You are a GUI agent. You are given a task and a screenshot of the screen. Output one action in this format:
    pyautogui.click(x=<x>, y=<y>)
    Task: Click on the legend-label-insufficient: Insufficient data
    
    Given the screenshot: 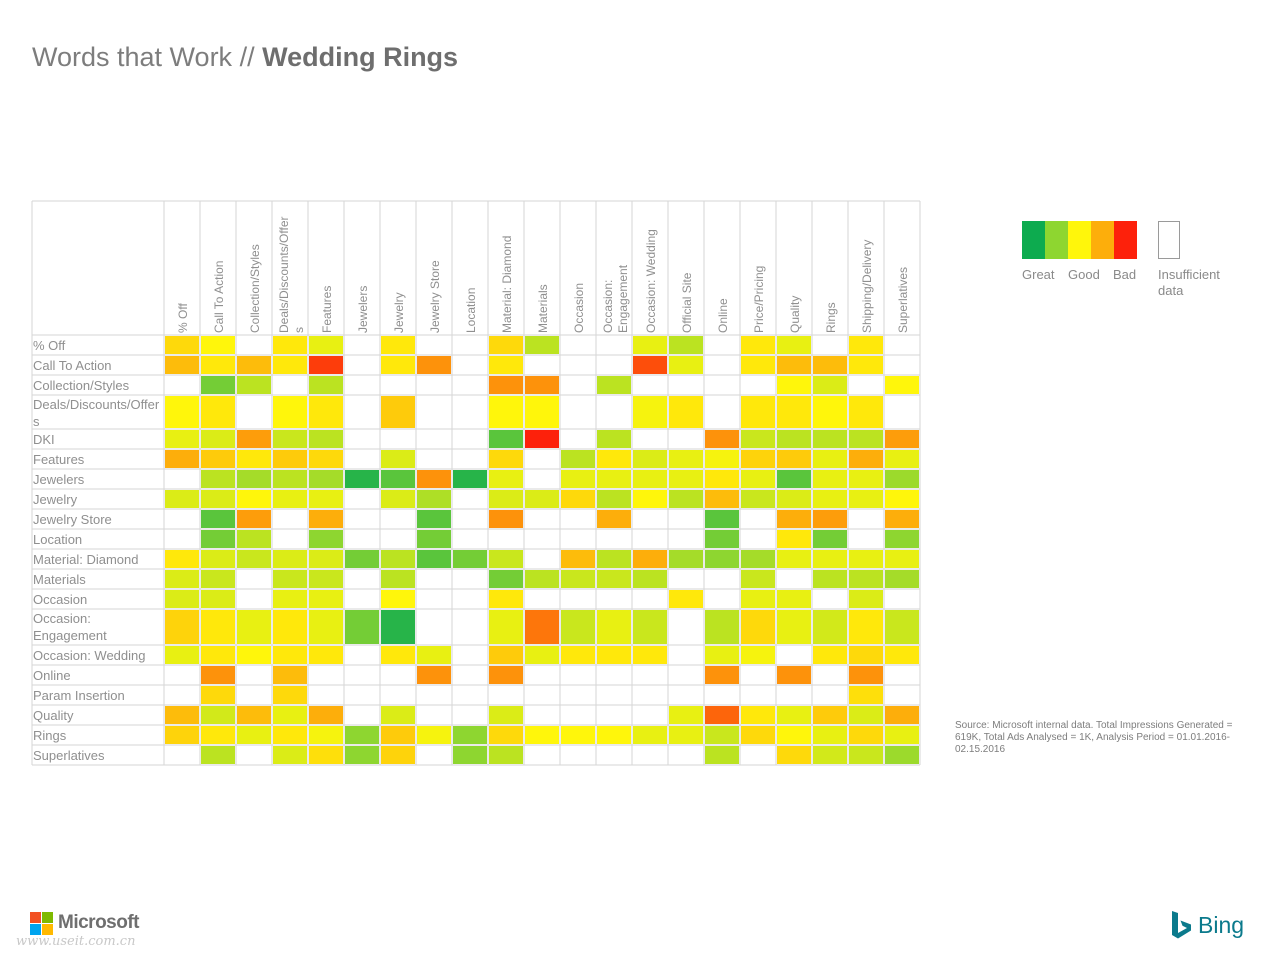 What is the action you would take?
    pyautogui.click(x=1189, y=282)
    